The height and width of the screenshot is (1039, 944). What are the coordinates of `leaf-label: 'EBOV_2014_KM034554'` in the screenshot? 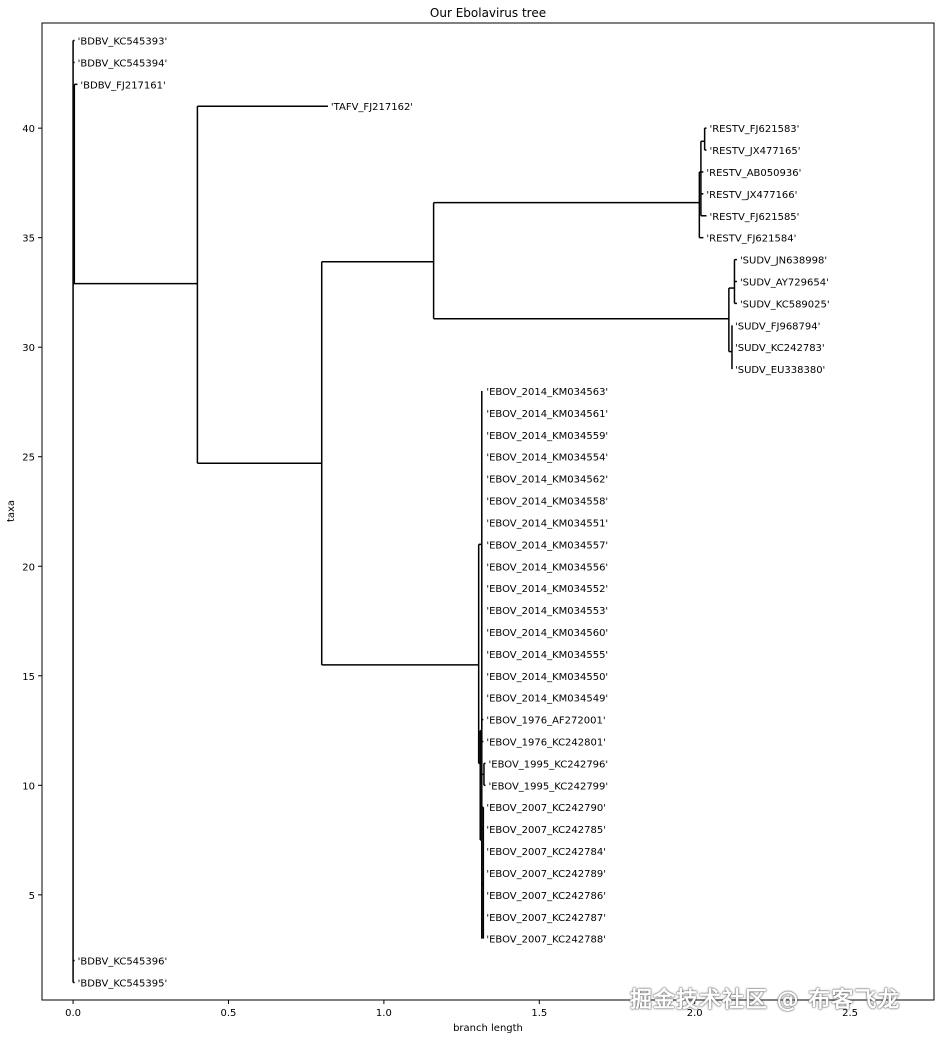 It's located at (547, 458).